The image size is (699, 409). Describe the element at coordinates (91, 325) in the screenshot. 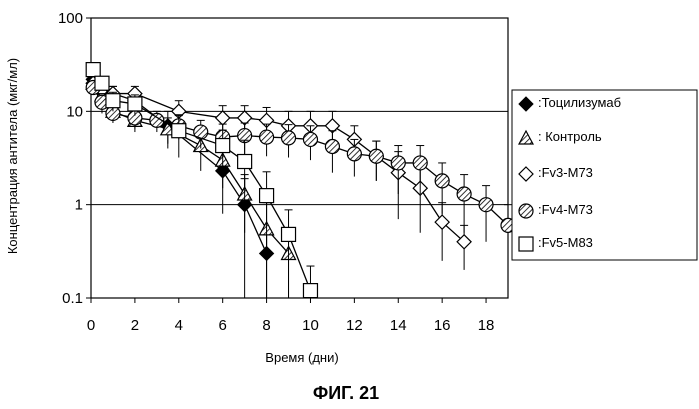

I see `x-tick-label-0: 0` at that location.